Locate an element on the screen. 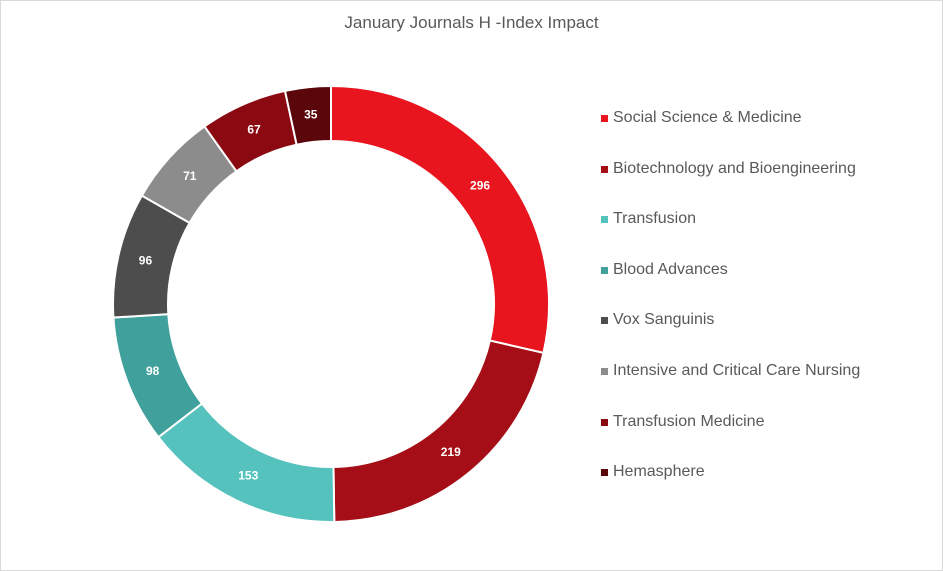  legend-label: Intensive and Critical Care Nursing is located at coordinates (737, 370).